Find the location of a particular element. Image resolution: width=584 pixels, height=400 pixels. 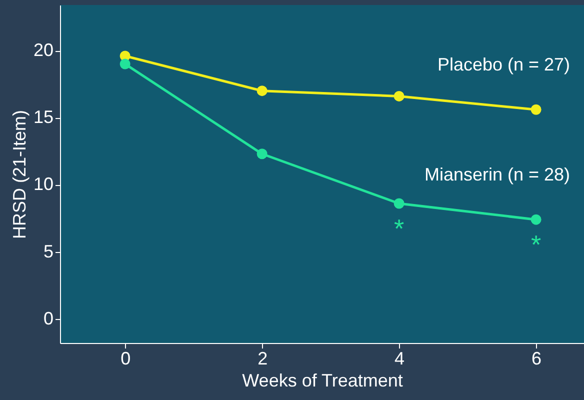

y-tick-label: 15 is located at coordinates (43, 117).